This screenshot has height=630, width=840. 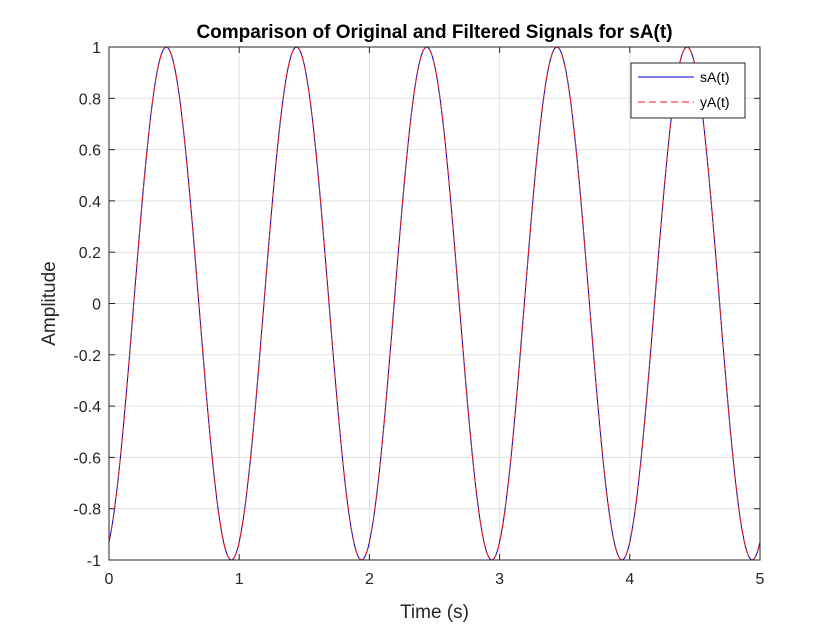 What do you see at coordinates (49, 303) in the screenshot?
I see `y-axis-label: Amplitude` at bounding box center [49, 303].